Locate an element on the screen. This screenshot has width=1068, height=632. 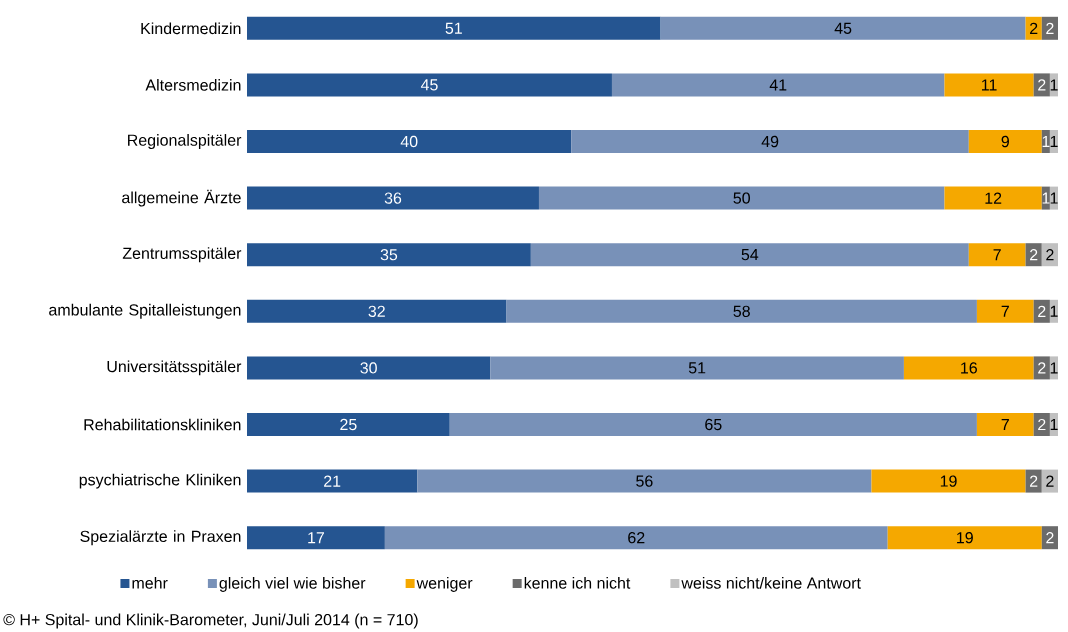
data-label: 58 is located at coordinates (741, 311).